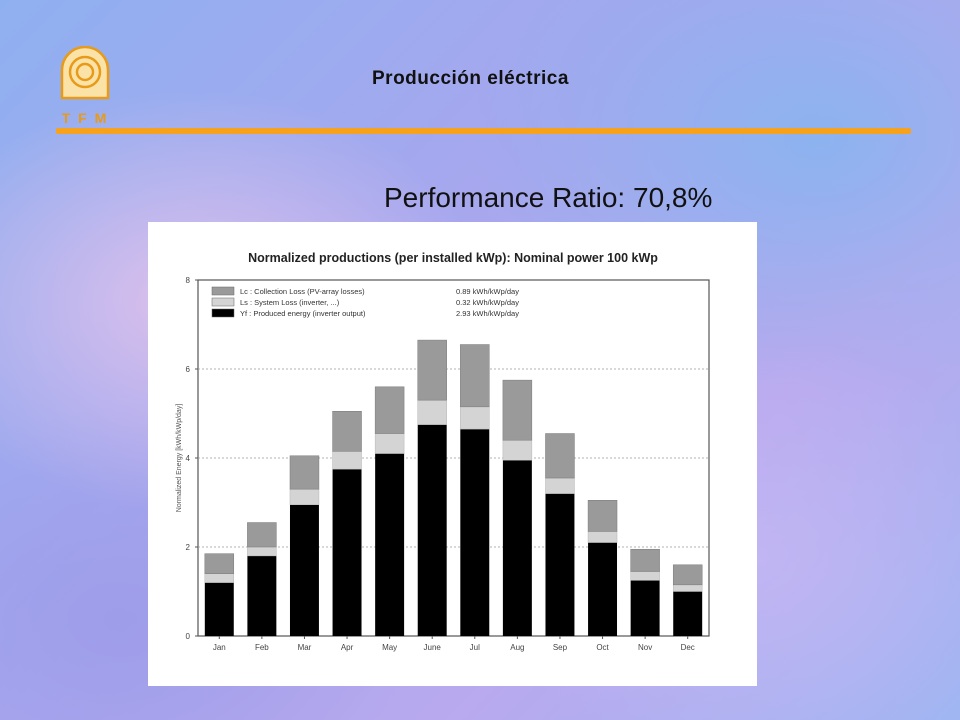  I want to click on tfm-logo: T F M, so click(85, 86).